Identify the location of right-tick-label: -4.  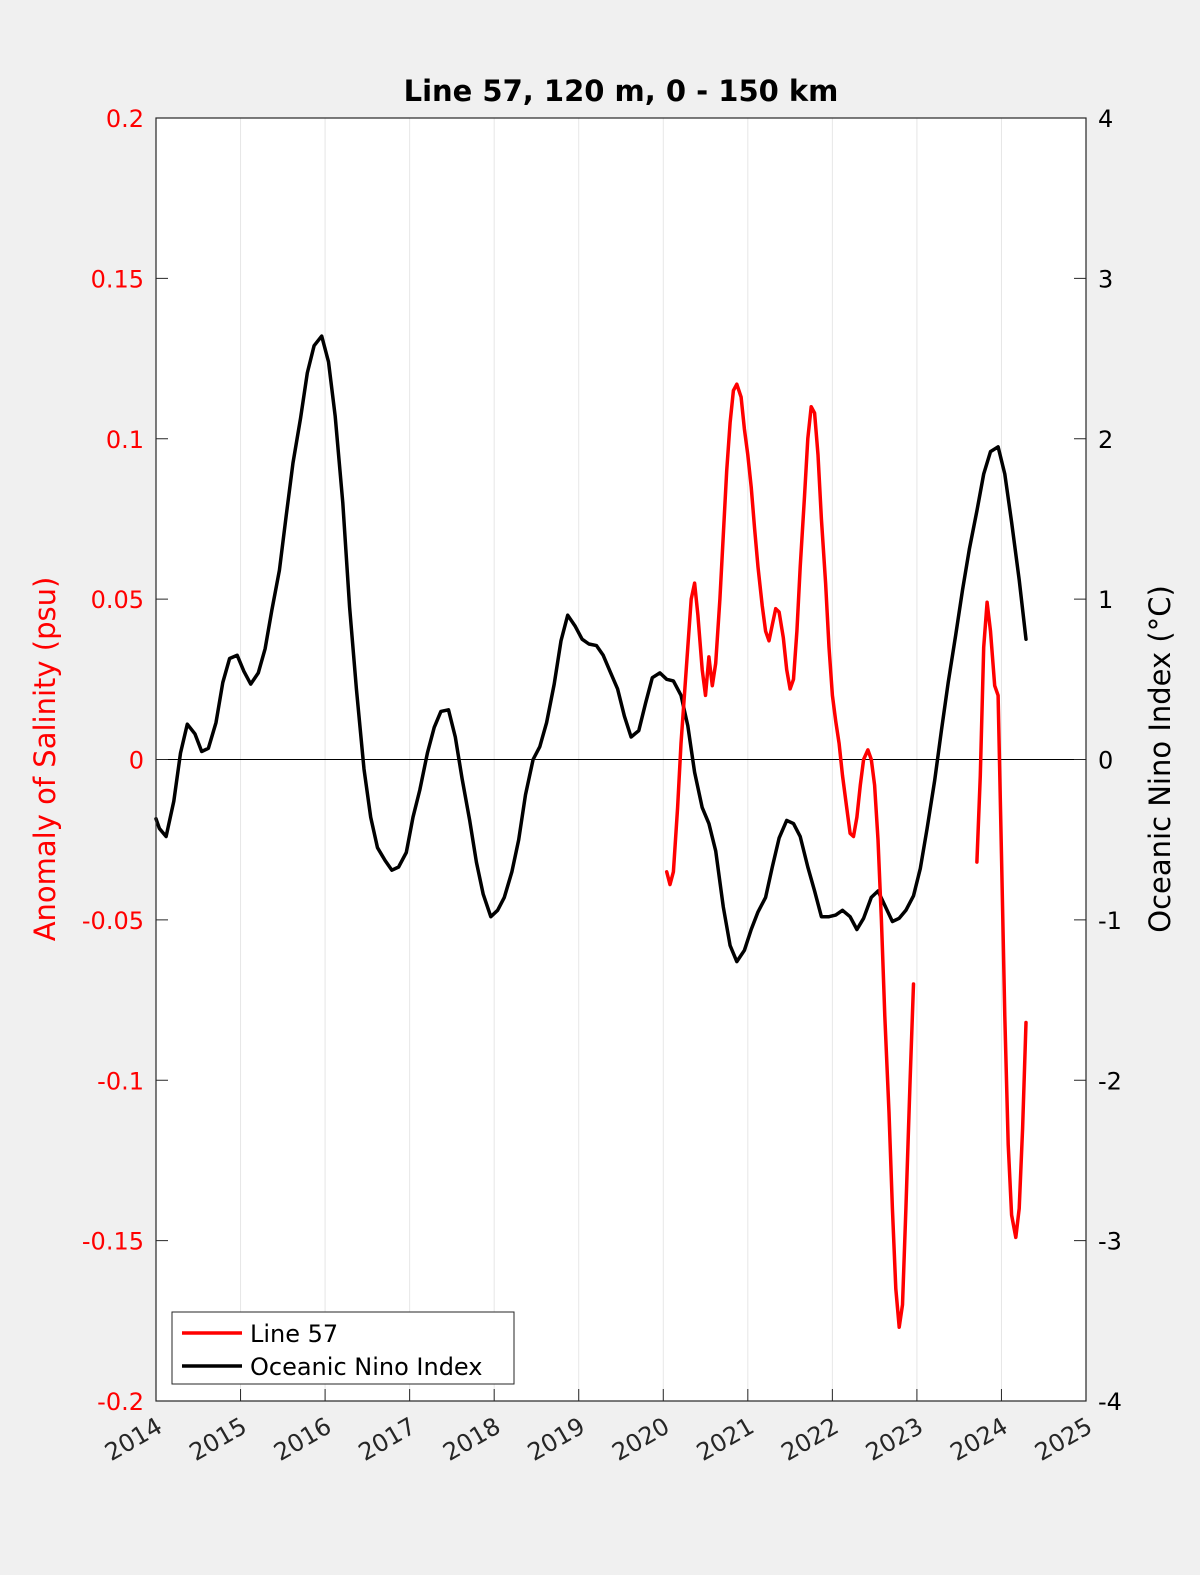
(1110, 1402).